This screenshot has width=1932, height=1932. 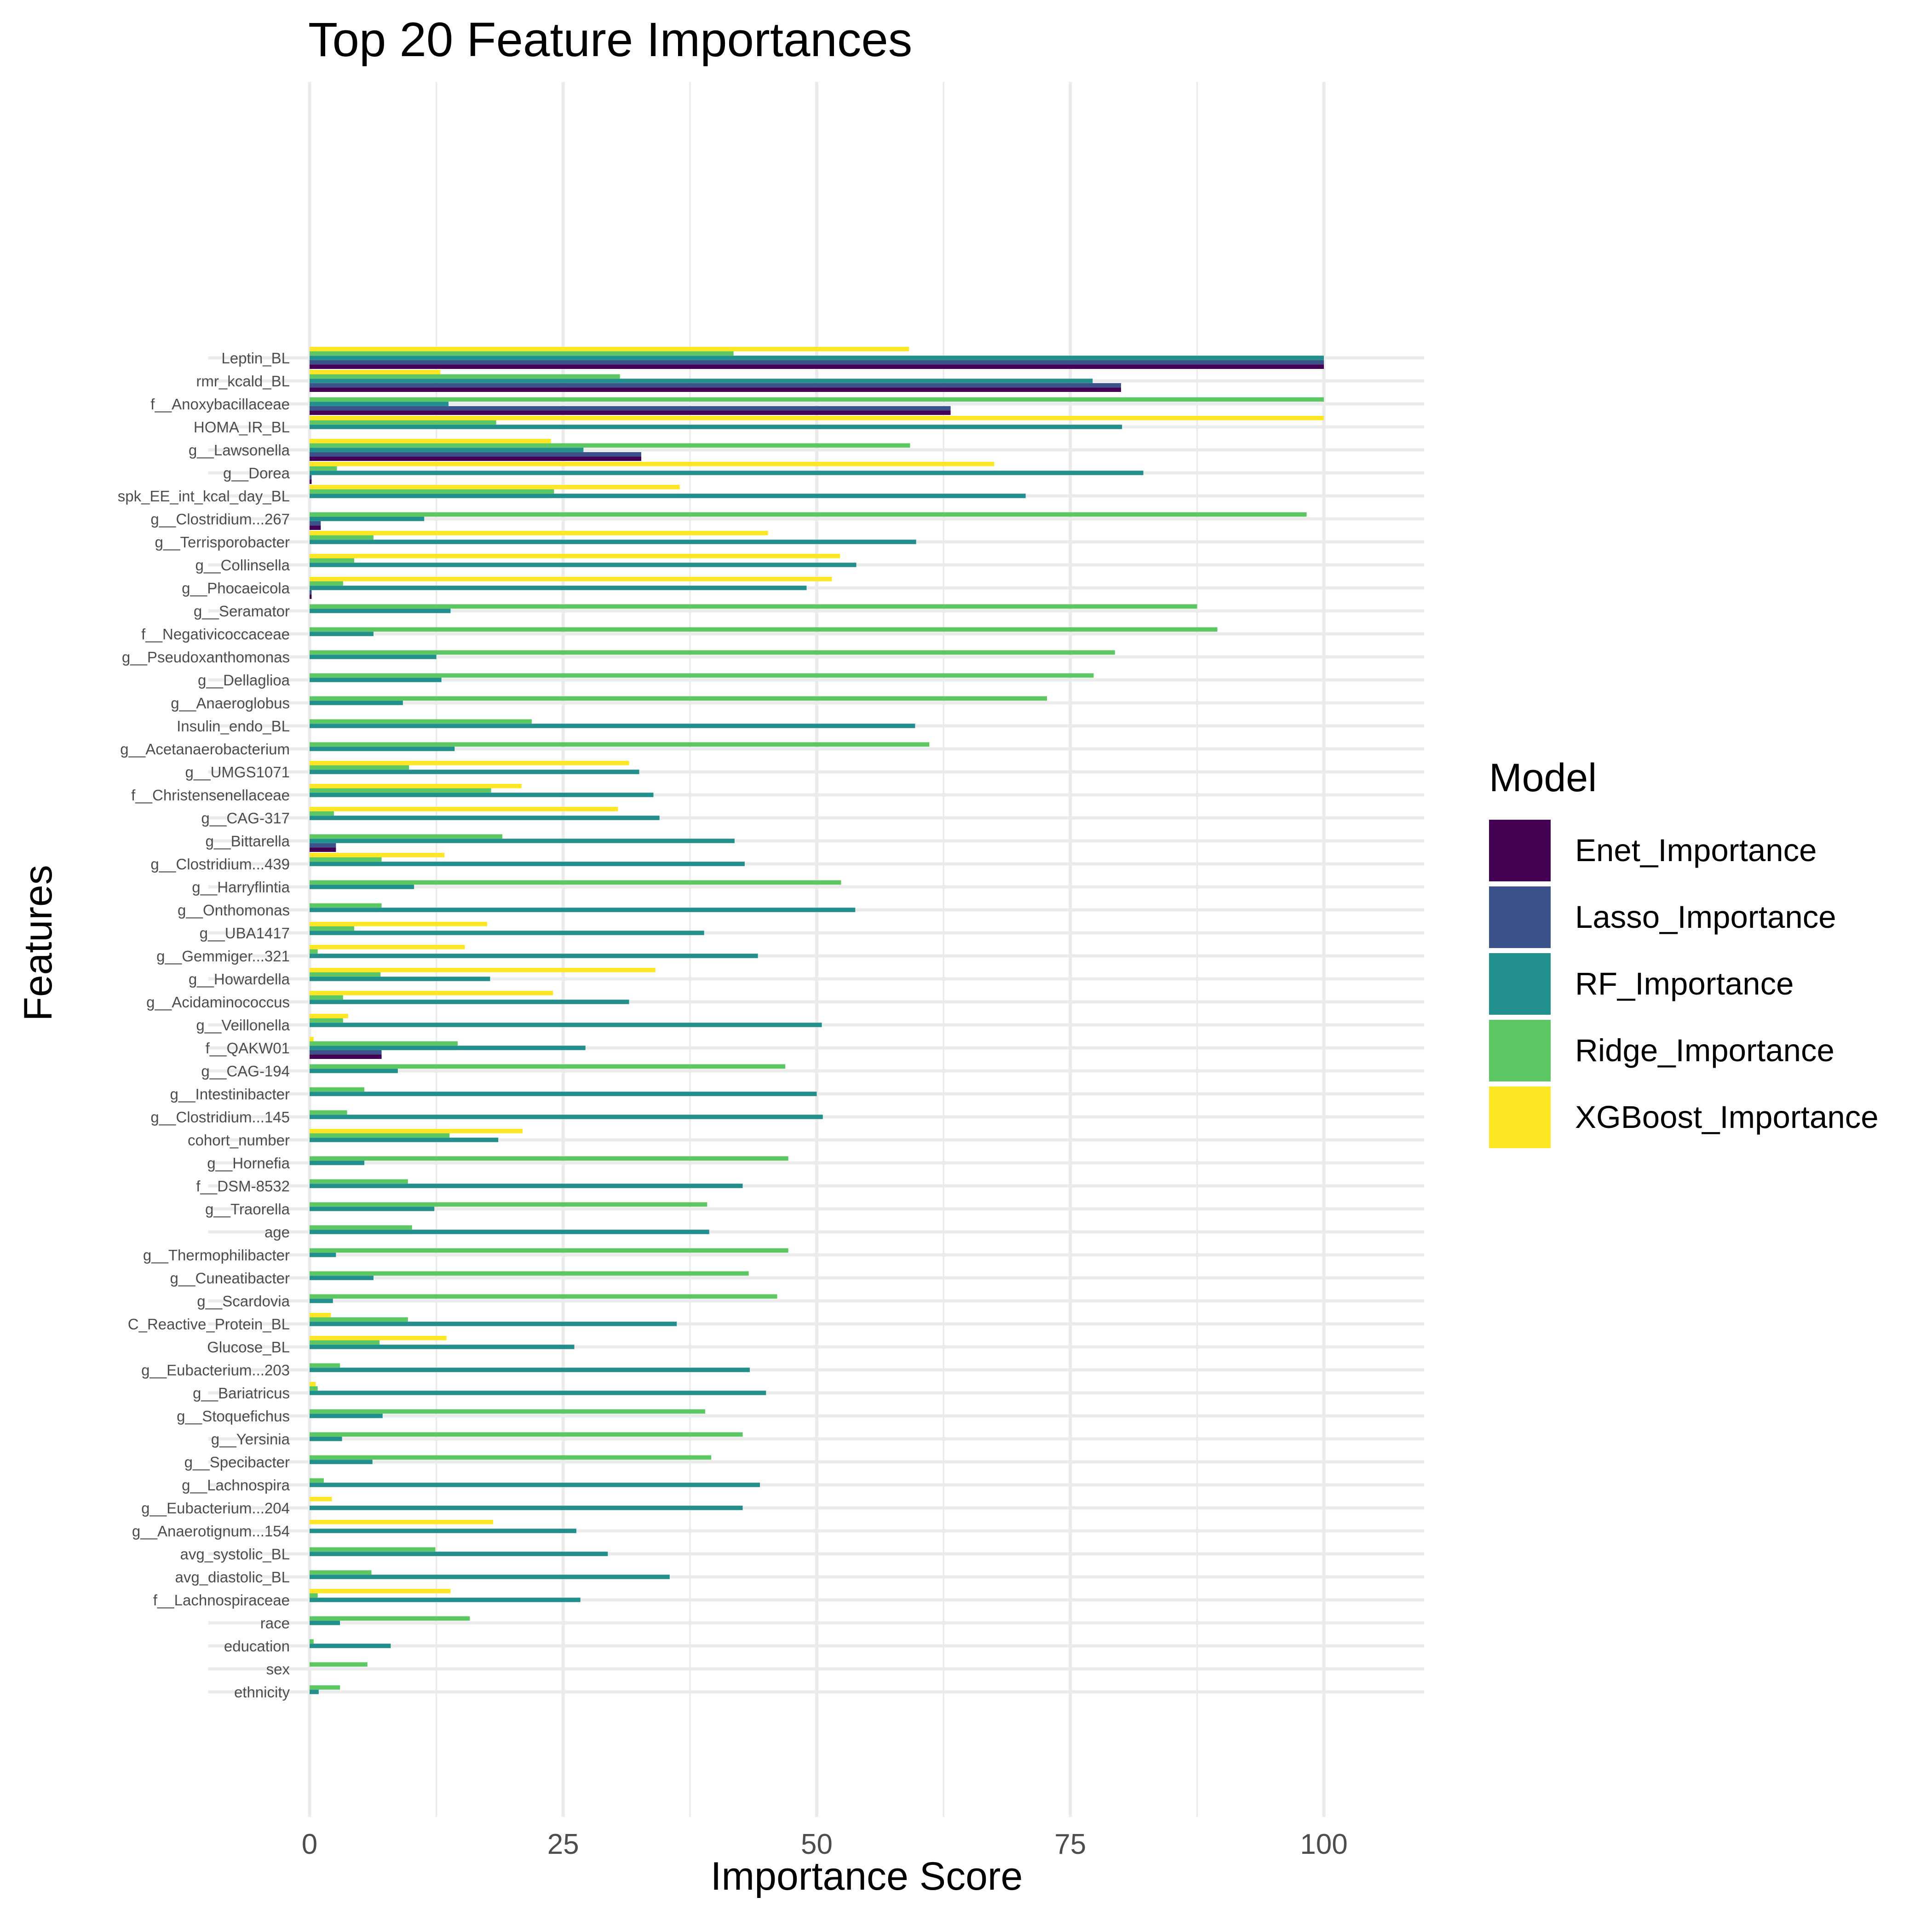 I want to click on y-tick-label: g__Thermophilibacter, so click(x=216, y=1255).